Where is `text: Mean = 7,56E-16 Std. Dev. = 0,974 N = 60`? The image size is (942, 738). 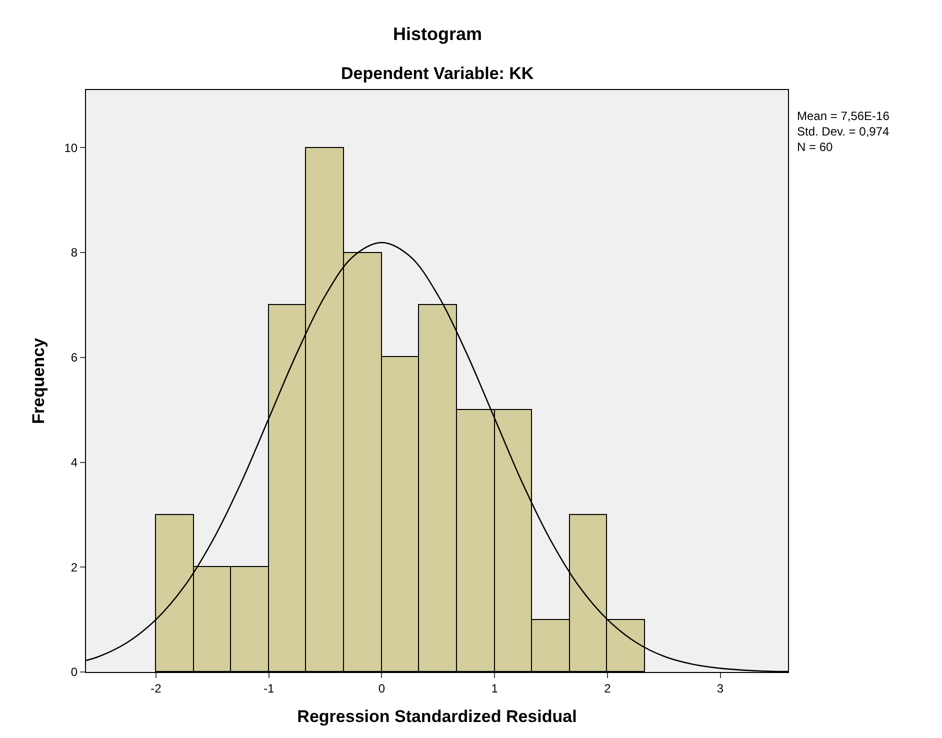
text: Mean = 7,56E-16 Std. Dev. = 0,974 N = 60 is located at coordinates (843, 131).